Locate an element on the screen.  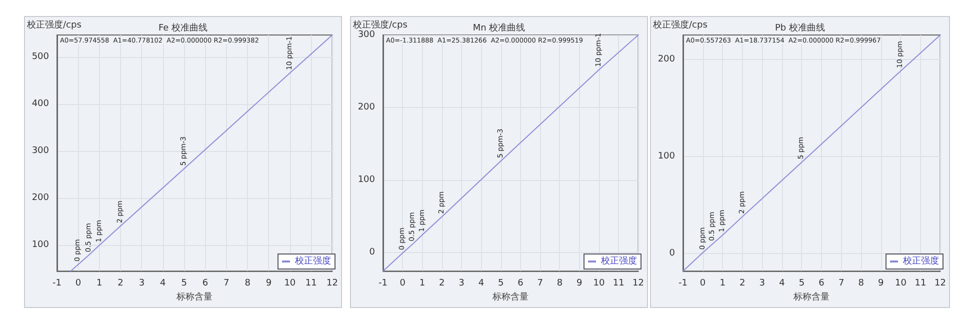
chart-title: Pb 校准曲线 is located at coordinates (800, 28).